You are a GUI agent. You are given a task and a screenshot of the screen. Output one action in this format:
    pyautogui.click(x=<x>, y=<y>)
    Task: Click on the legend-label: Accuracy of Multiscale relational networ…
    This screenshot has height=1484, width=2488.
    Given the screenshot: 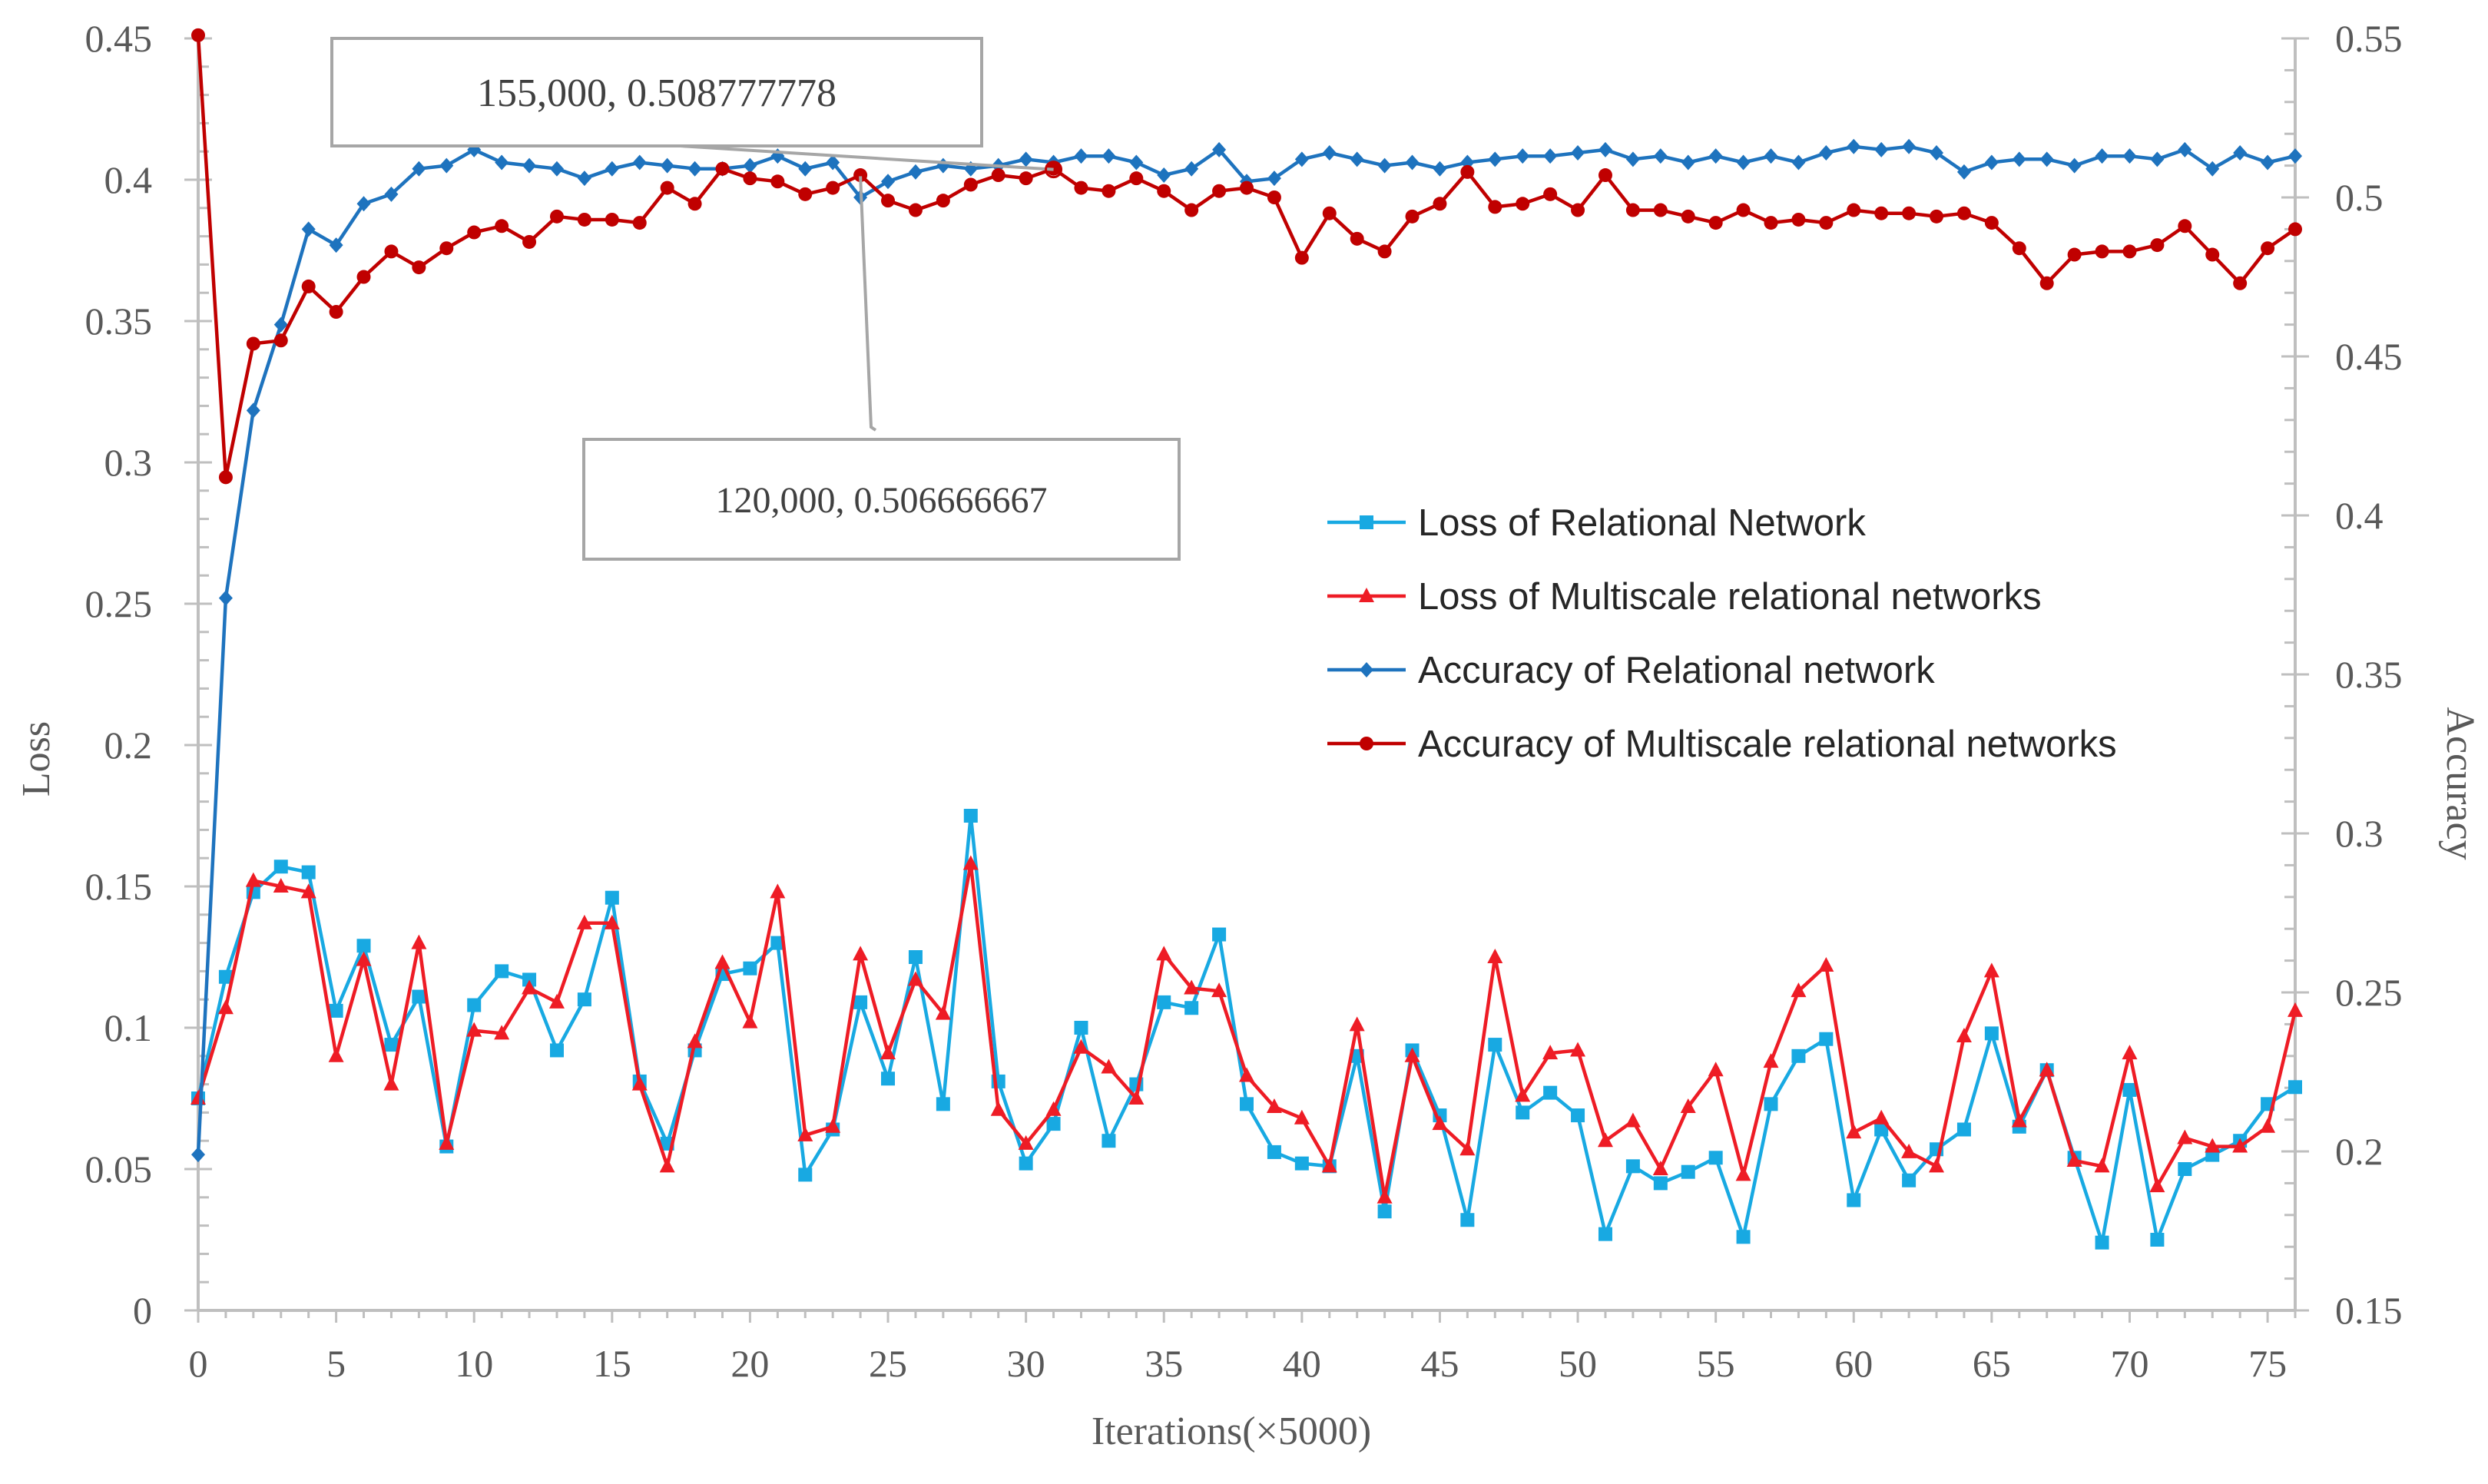 What is the action you would take?
    pyautogui.click(x=1767, y=744)
    